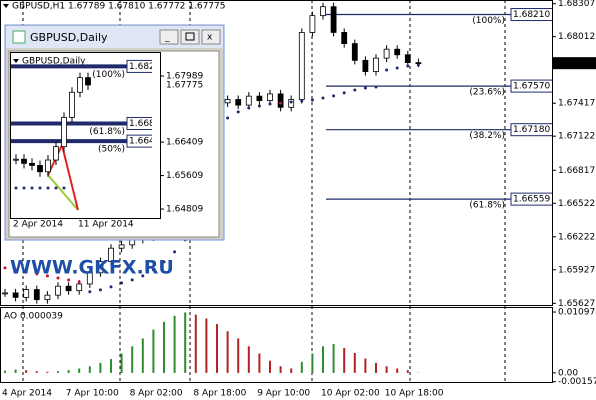  What do you see at coordinates (54, 62) in the screenshot?
I see `inset-chart-title: GBPUSD,Daily` at bounding box center [54, 62].